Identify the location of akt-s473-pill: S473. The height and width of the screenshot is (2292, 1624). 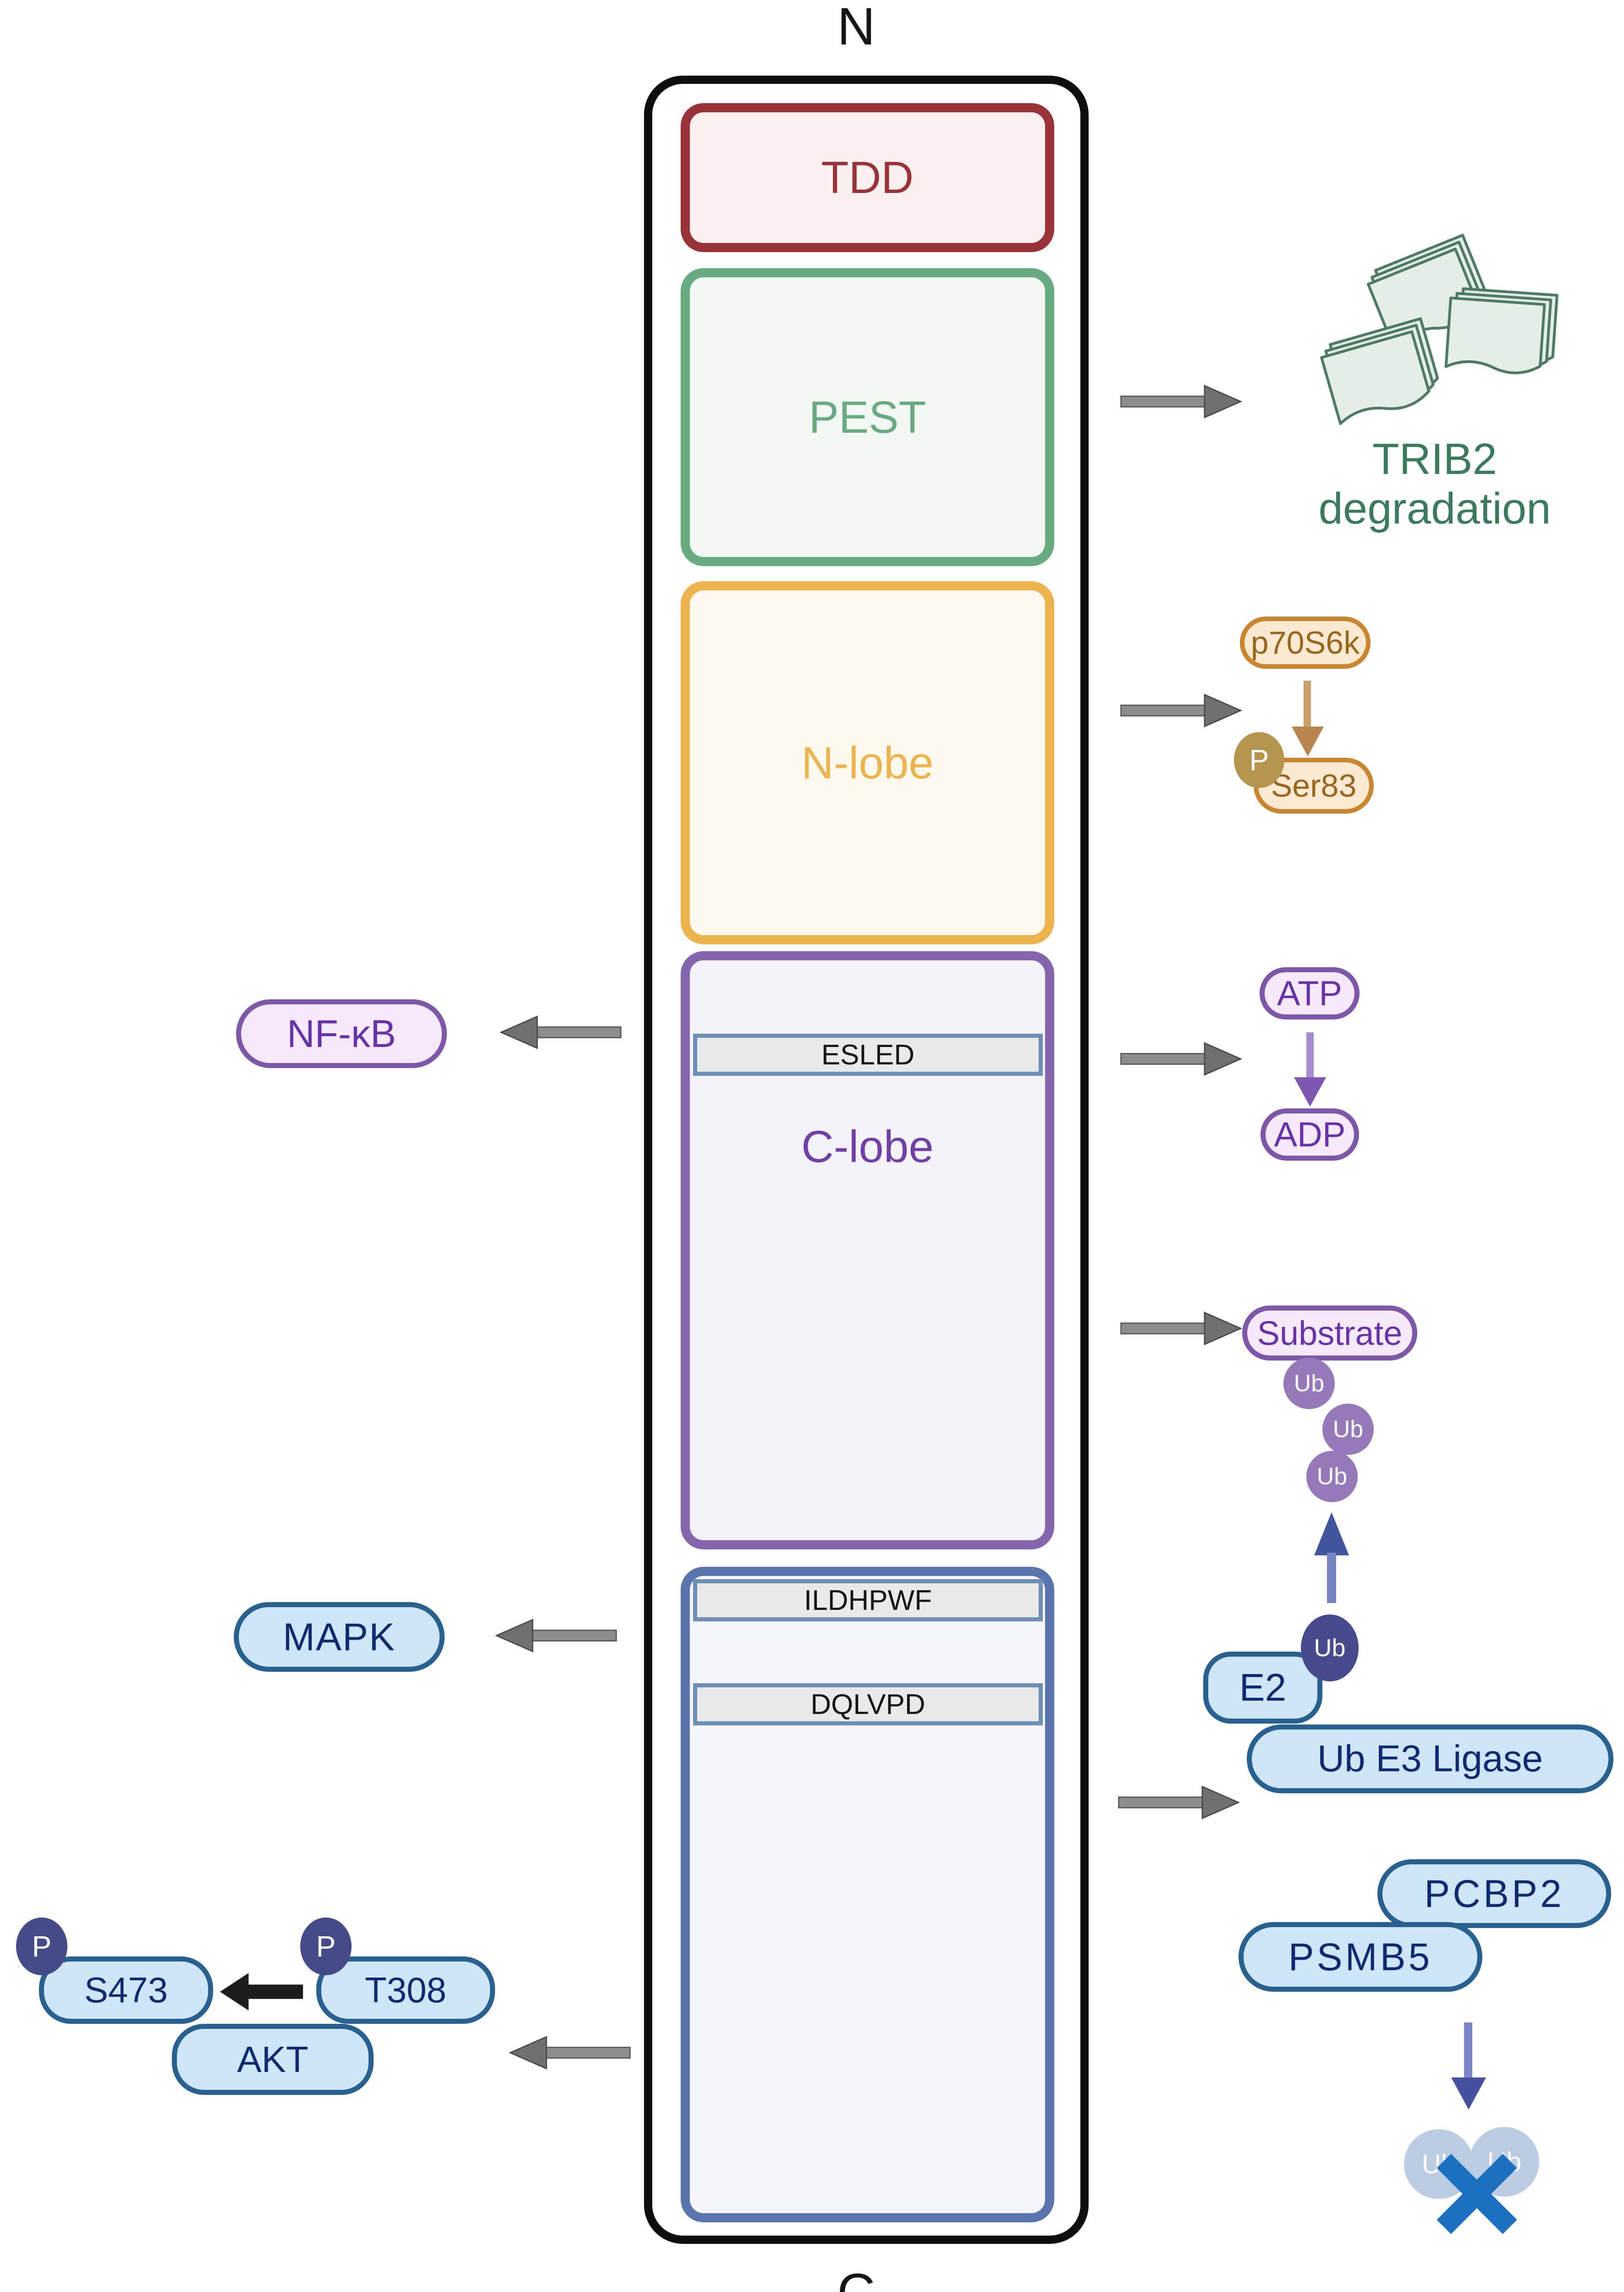
(126, 1990).